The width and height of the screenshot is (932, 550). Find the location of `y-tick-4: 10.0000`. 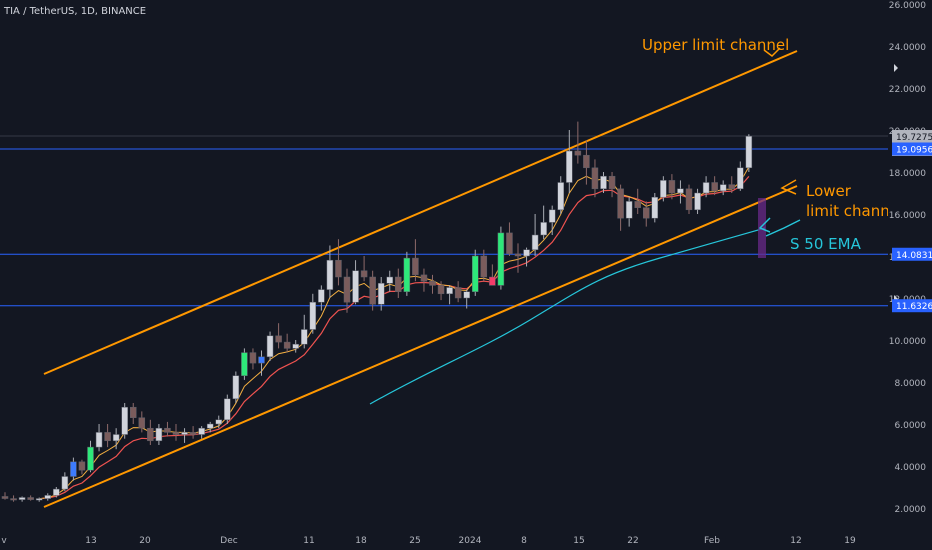

y-tick-4: 10.0000 is located at coordinates (907, 342).